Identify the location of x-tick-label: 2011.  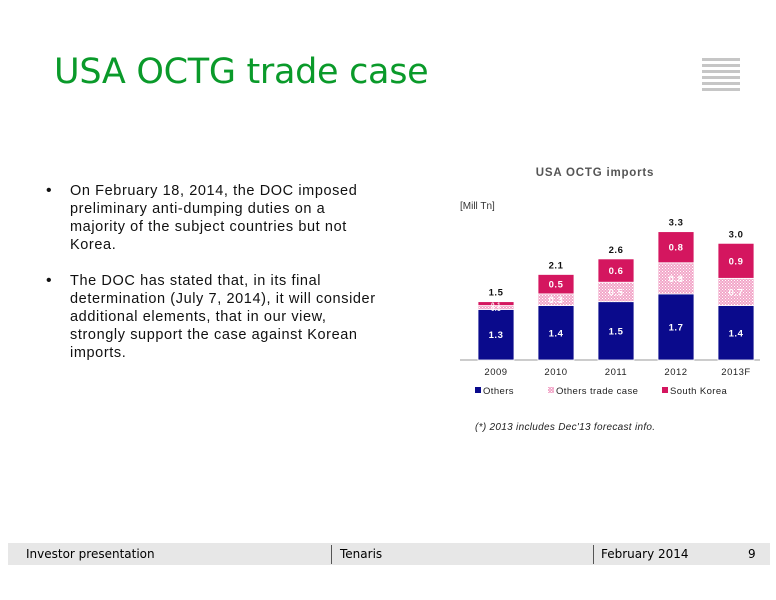
(616, 372).